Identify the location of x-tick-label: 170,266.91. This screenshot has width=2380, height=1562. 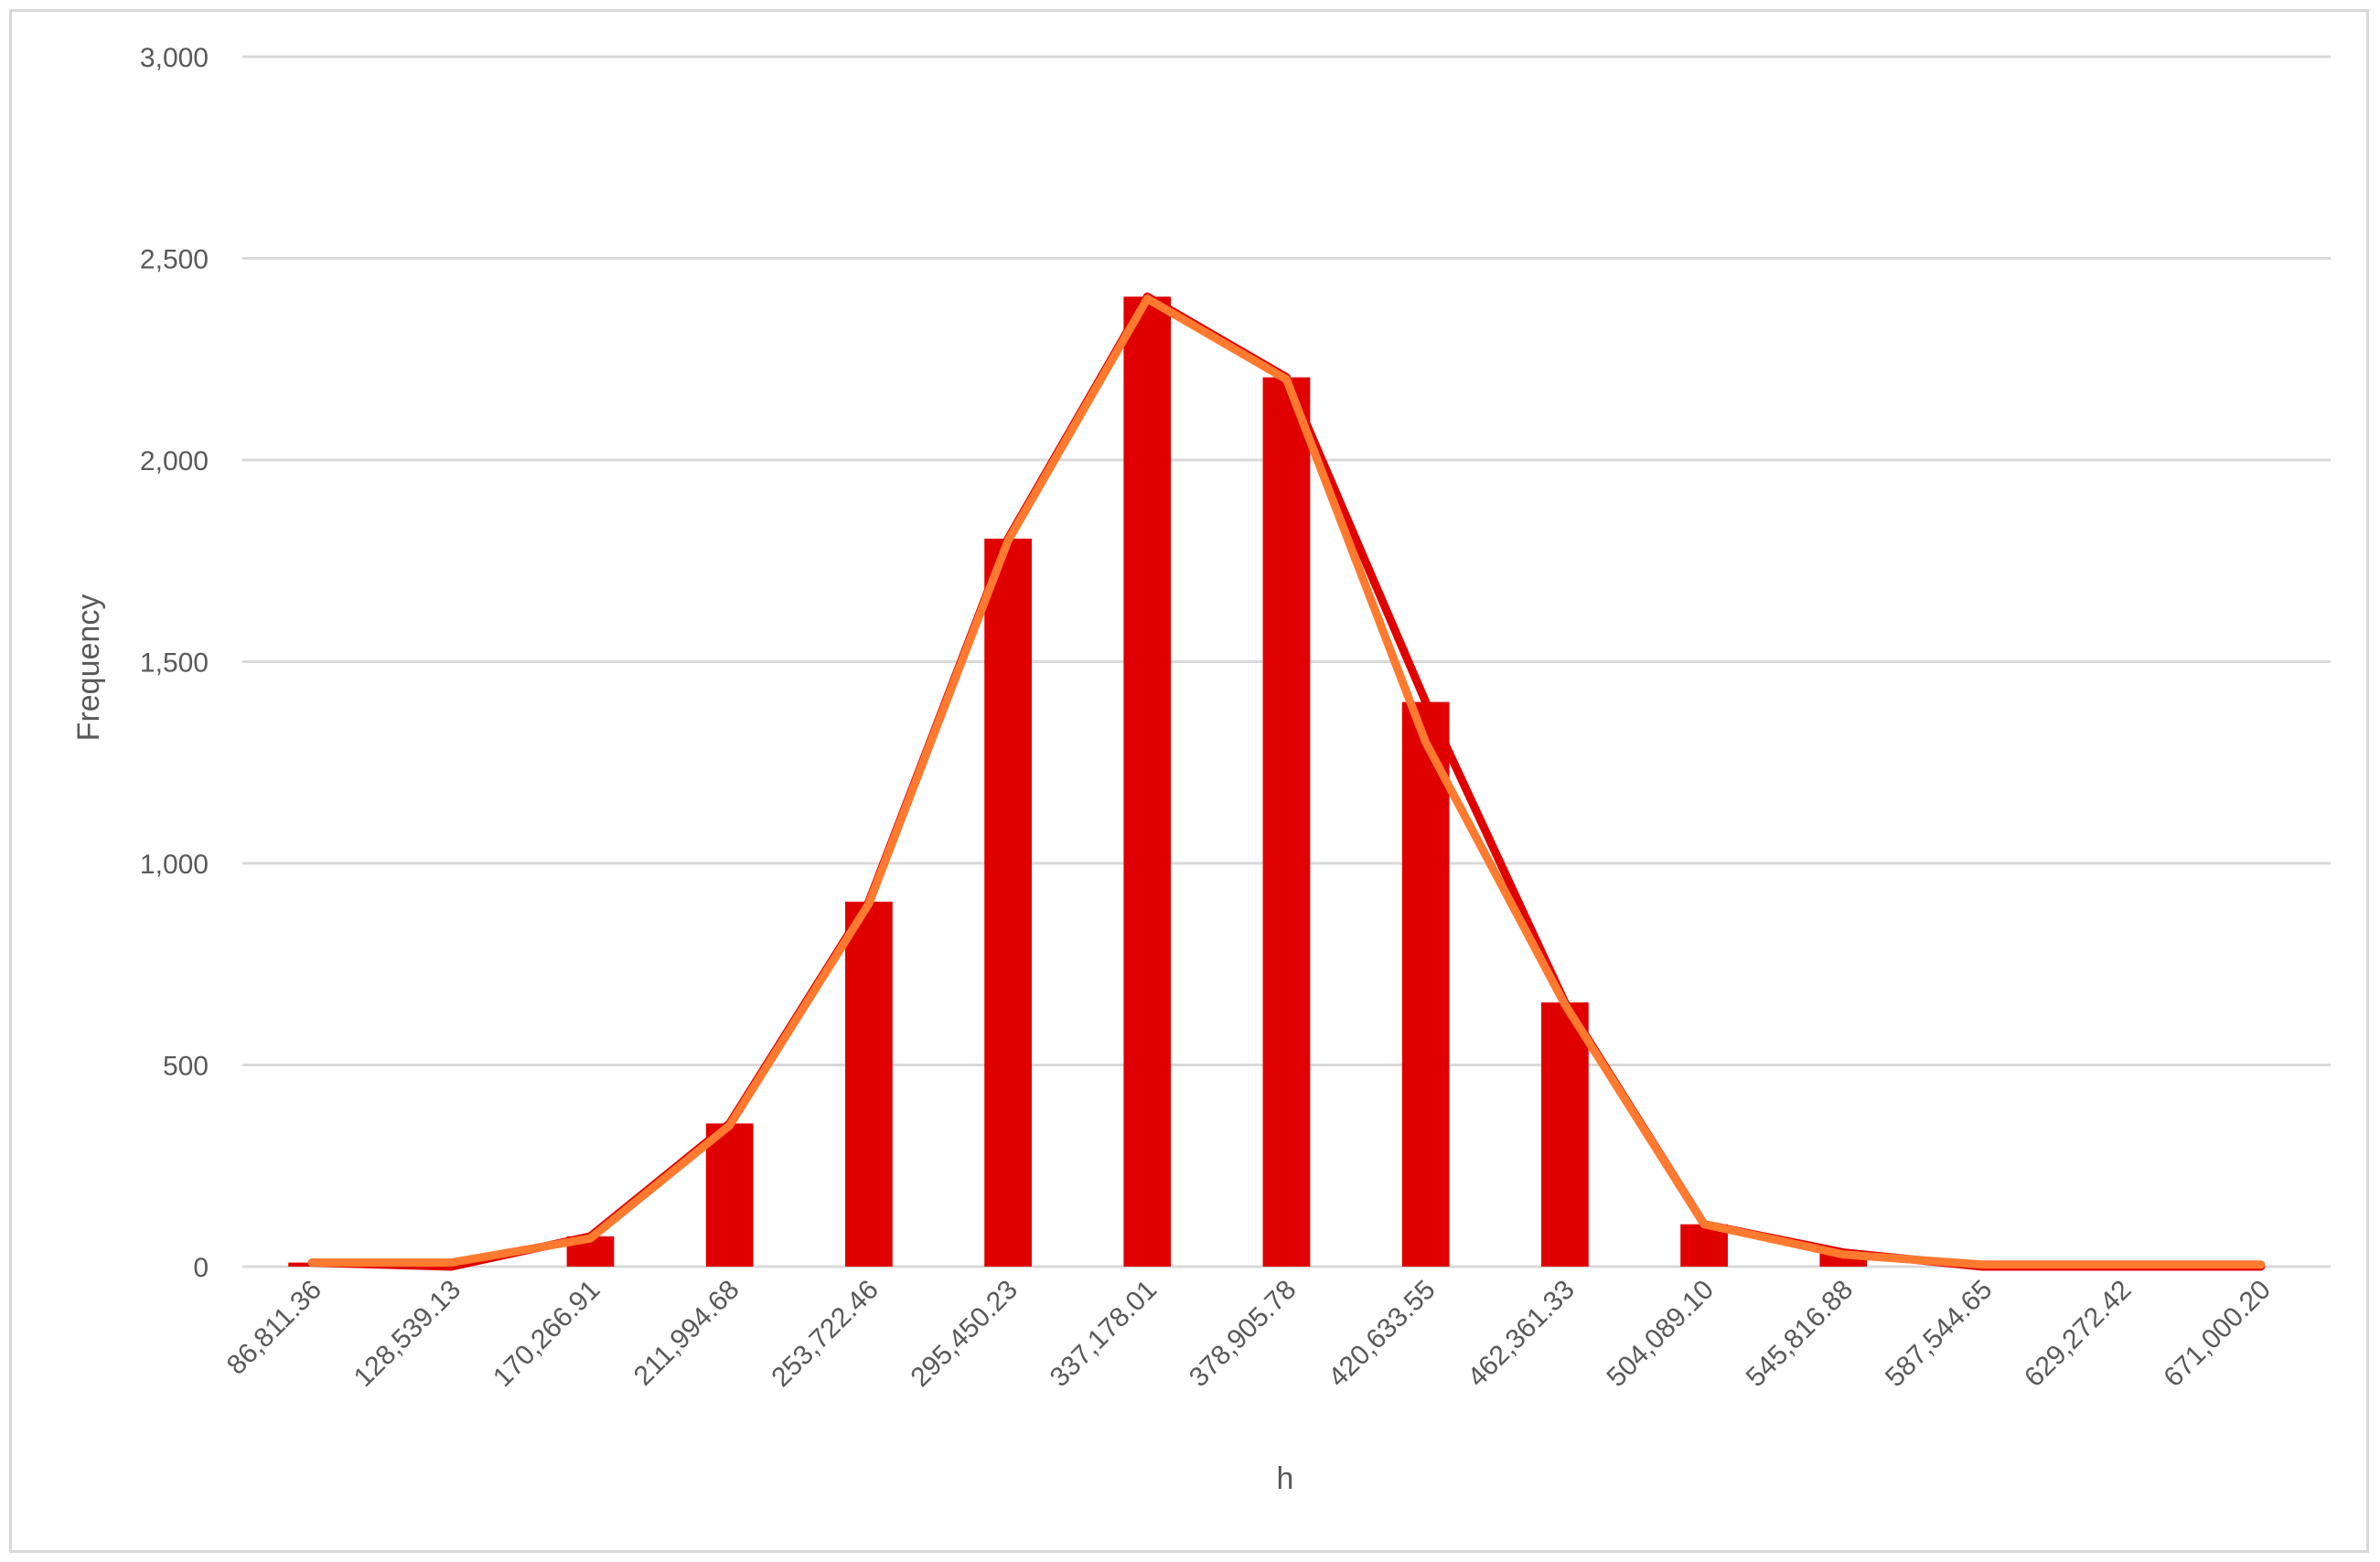
(547, 1334).